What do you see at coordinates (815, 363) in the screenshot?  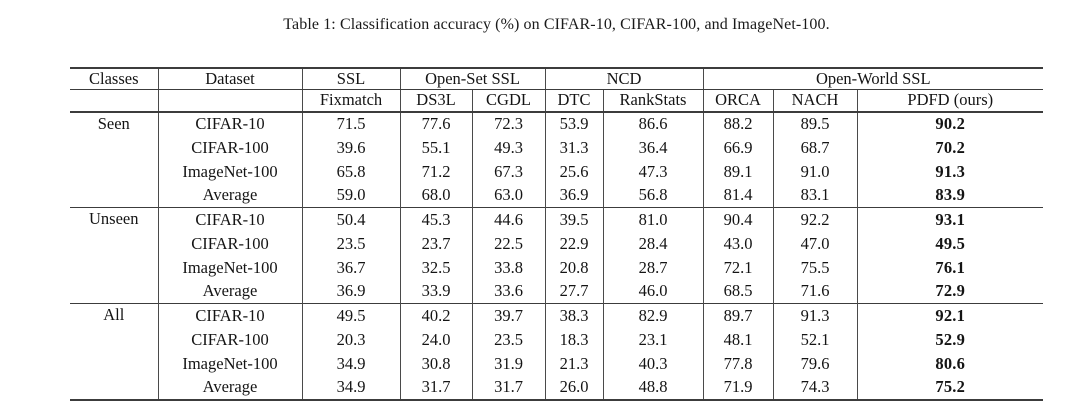 I see `data-cell: 79.6` at bounding box center [815, 363].